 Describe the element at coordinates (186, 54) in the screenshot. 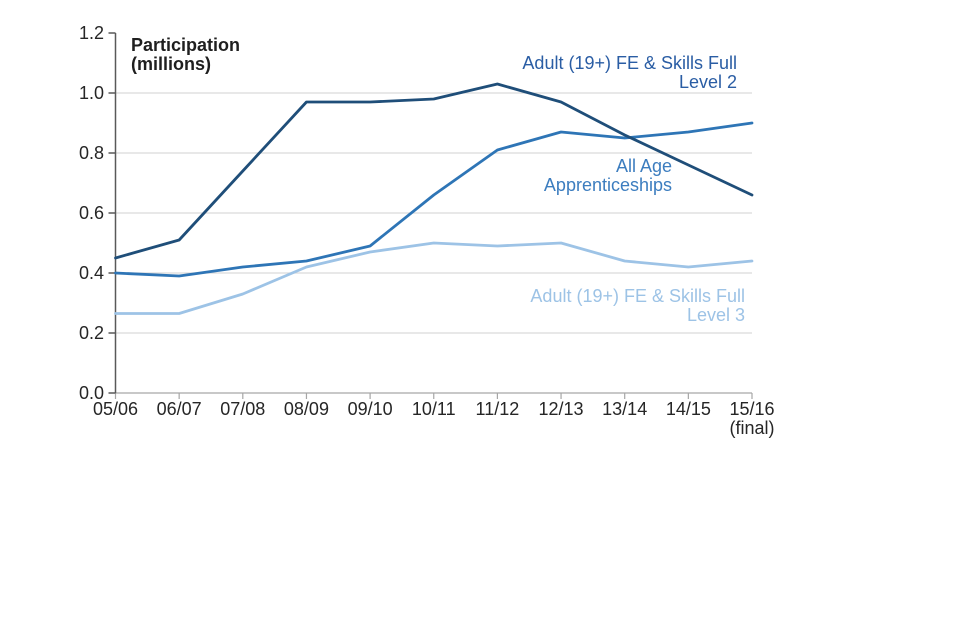

I see `chart-title: Participation (millions)` at that location.